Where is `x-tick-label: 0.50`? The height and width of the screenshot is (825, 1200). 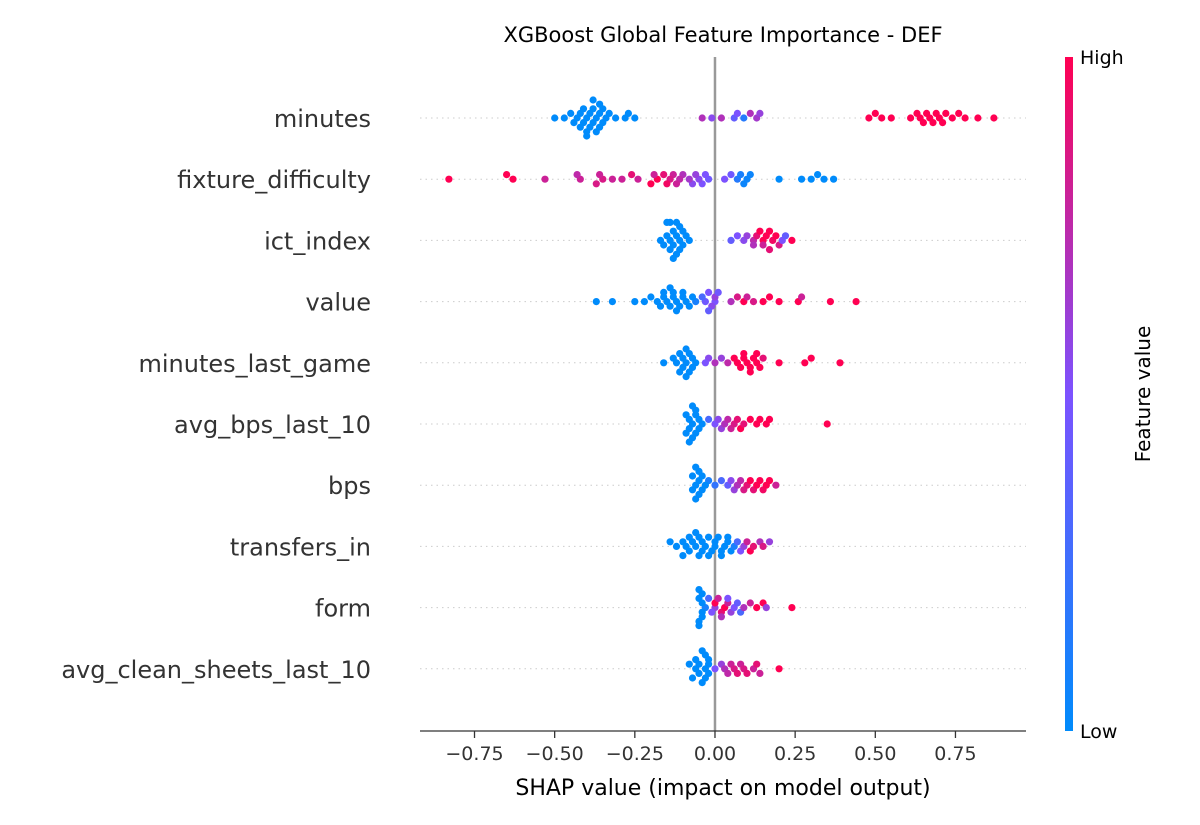 x-tick-label: 0.50 is located at coordinates (875, 754).